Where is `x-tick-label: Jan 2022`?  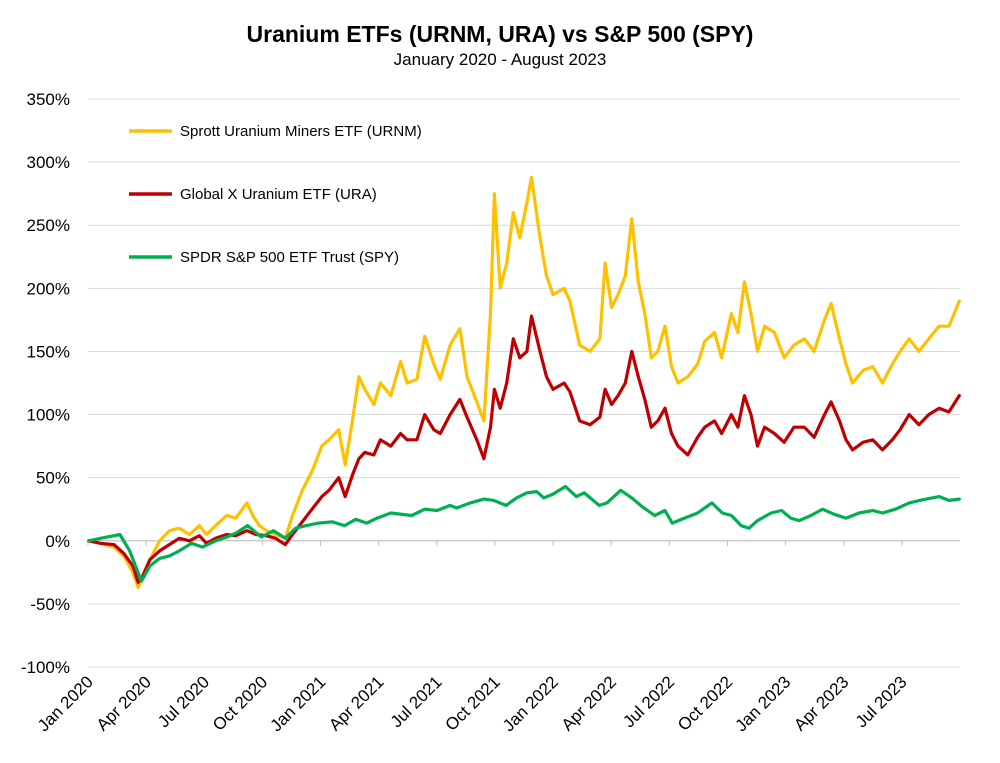
x-tick-label: Jan 2022 is located at coordinates (530, 703).